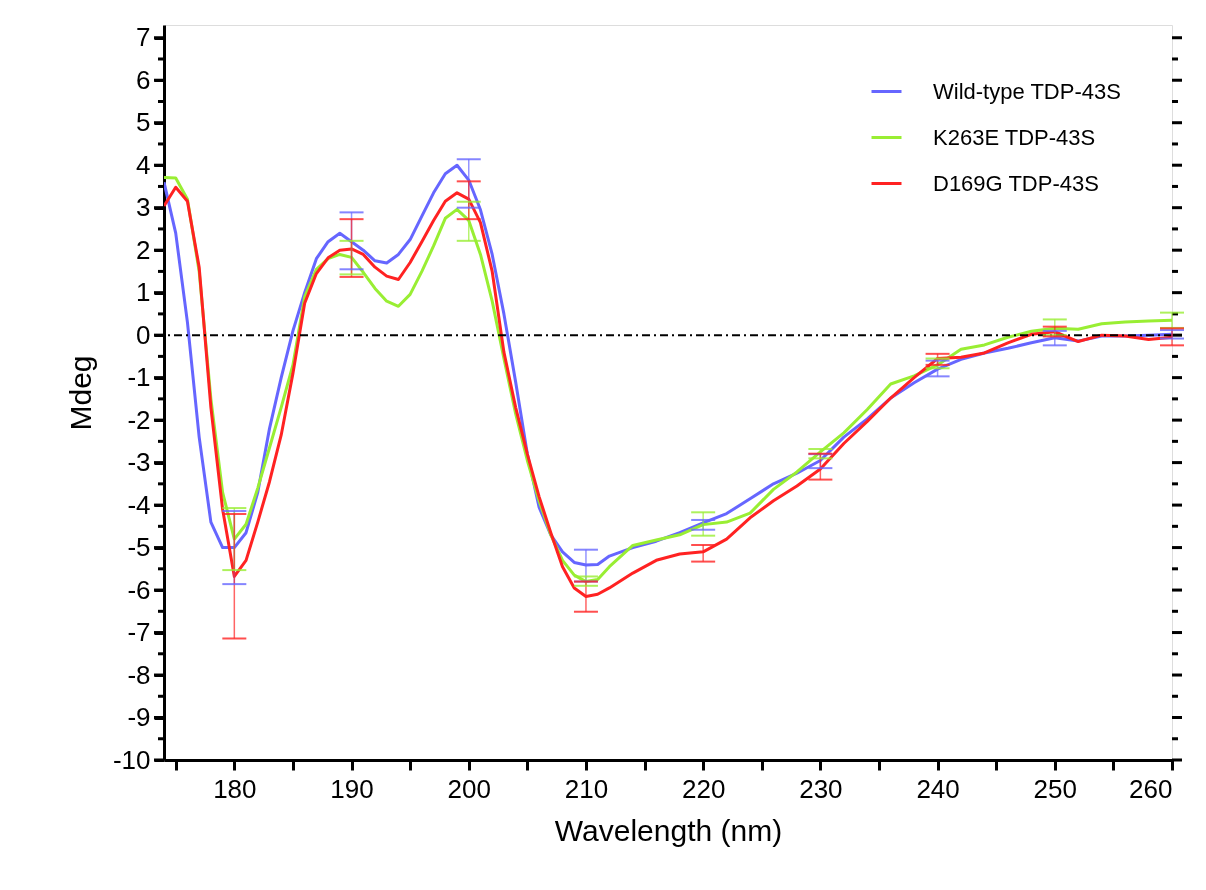 The height and width of the screenshot is (890, 1206). Describe the element at coordinates (139, 504) in the screenshot. I see `y-tick-label: -4` at that location.